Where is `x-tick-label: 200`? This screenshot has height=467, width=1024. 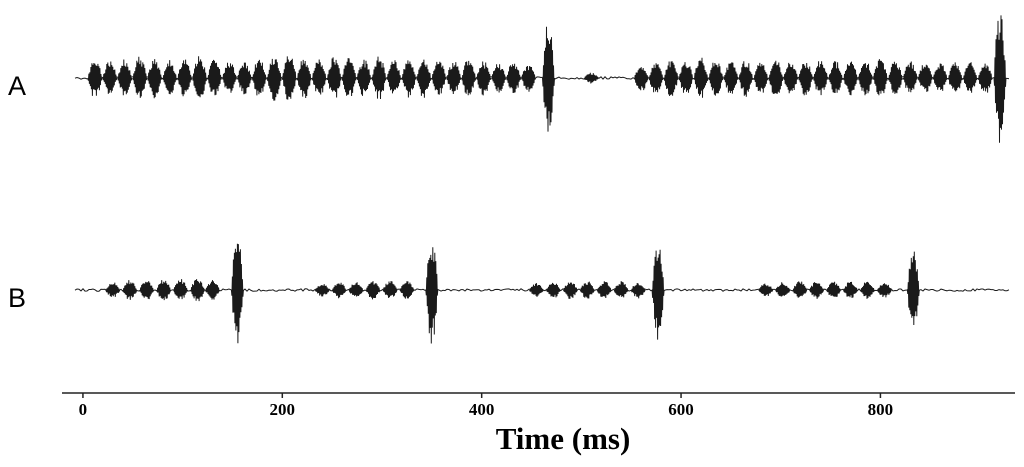
x-tick-label: 200 is located at coordinates (283, 409).